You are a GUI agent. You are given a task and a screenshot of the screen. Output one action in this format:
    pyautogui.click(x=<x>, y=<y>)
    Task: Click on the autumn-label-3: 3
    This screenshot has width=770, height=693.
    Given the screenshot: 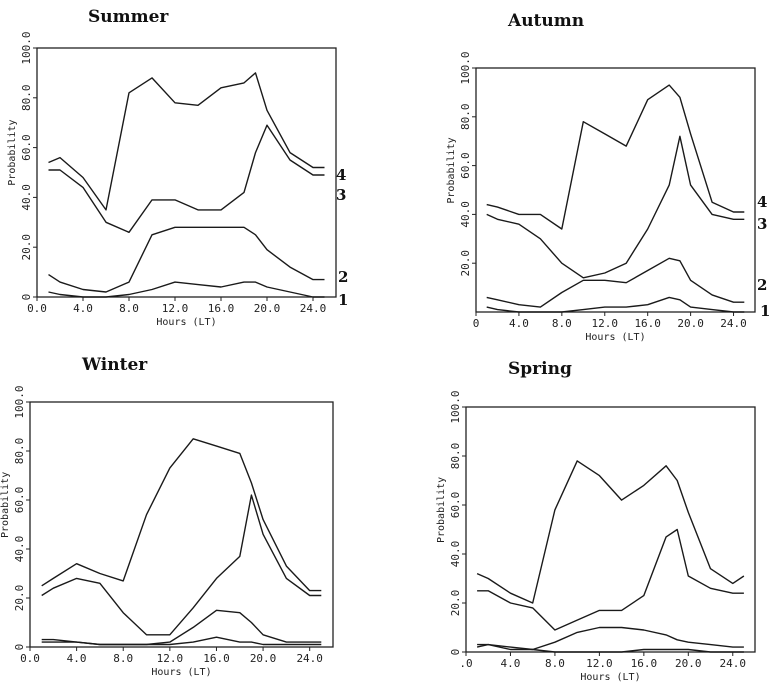 What is the action you would take?
    pyautogui.click(x=762, y=224)
    